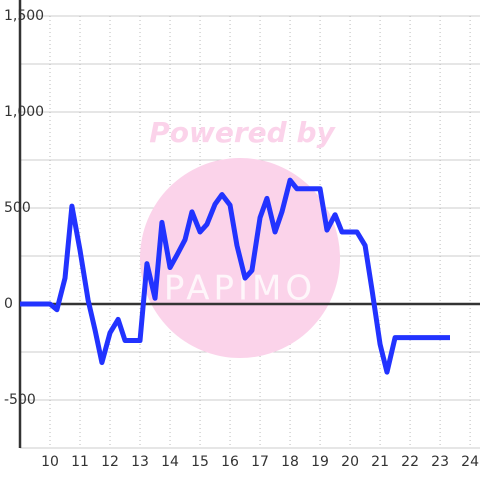 The height and width of the screenshot is (480, 480). What do you see at coordinates (470, 462) in the screenshot?
I see `x-tick-label: 24` at bounding box center [470, 462].